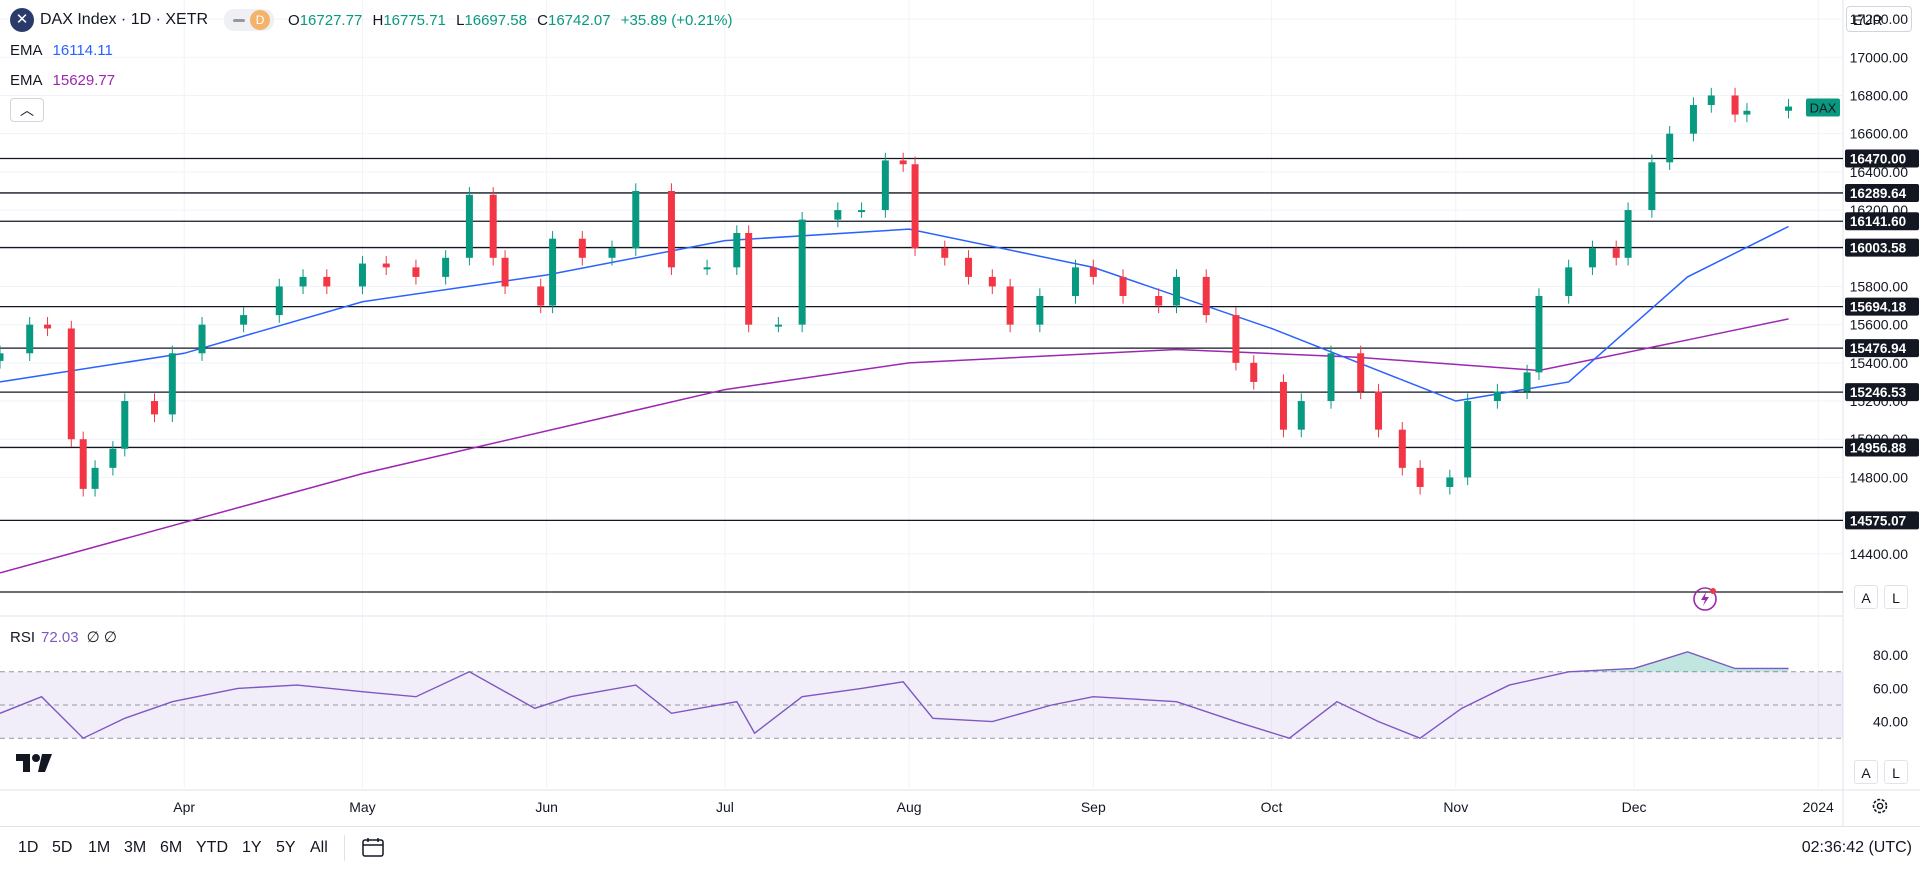  Describe the element at coordinates (1878, 520) in the screenshot. I see `level-tag-label: 14575.07` at that location.